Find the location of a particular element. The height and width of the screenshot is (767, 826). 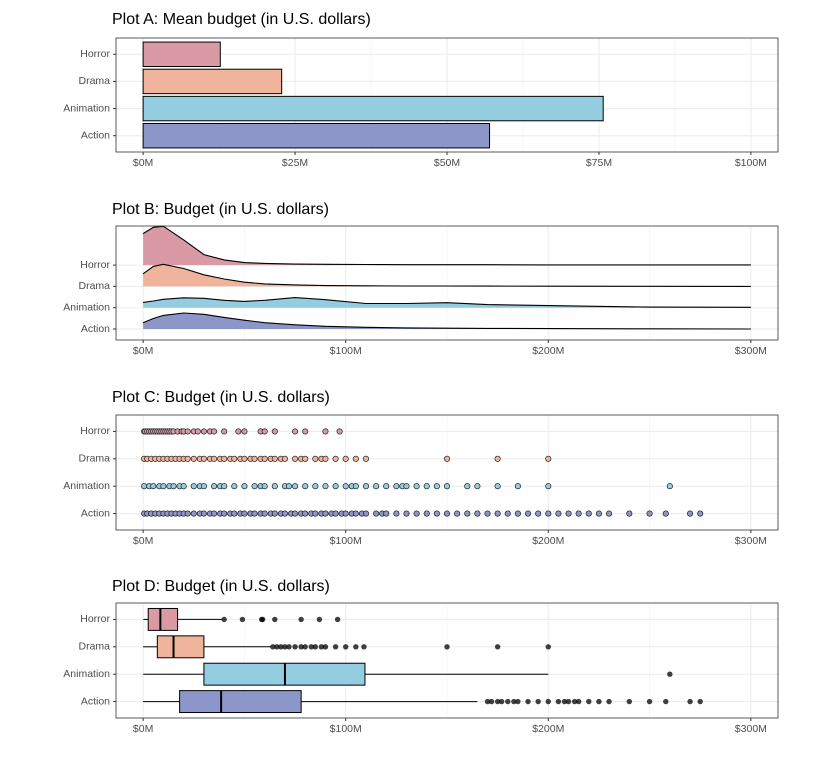

plot-title: Plot D: Budget (in U.S. dollars) is located at coordinates (221, 586).